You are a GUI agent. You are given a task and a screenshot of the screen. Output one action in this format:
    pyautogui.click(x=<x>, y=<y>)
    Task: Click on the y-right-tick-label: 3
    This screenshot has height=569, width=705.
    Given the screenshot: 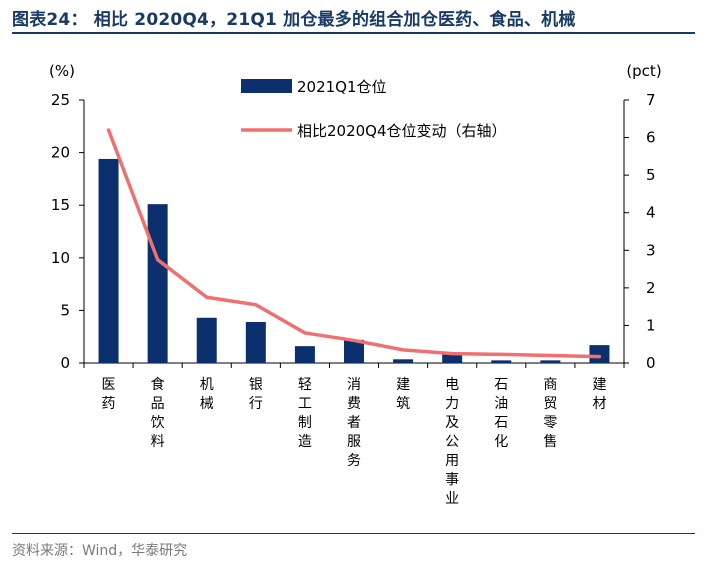 What is the action you would take?
    pyautogui.click(x=651, y=250)
    